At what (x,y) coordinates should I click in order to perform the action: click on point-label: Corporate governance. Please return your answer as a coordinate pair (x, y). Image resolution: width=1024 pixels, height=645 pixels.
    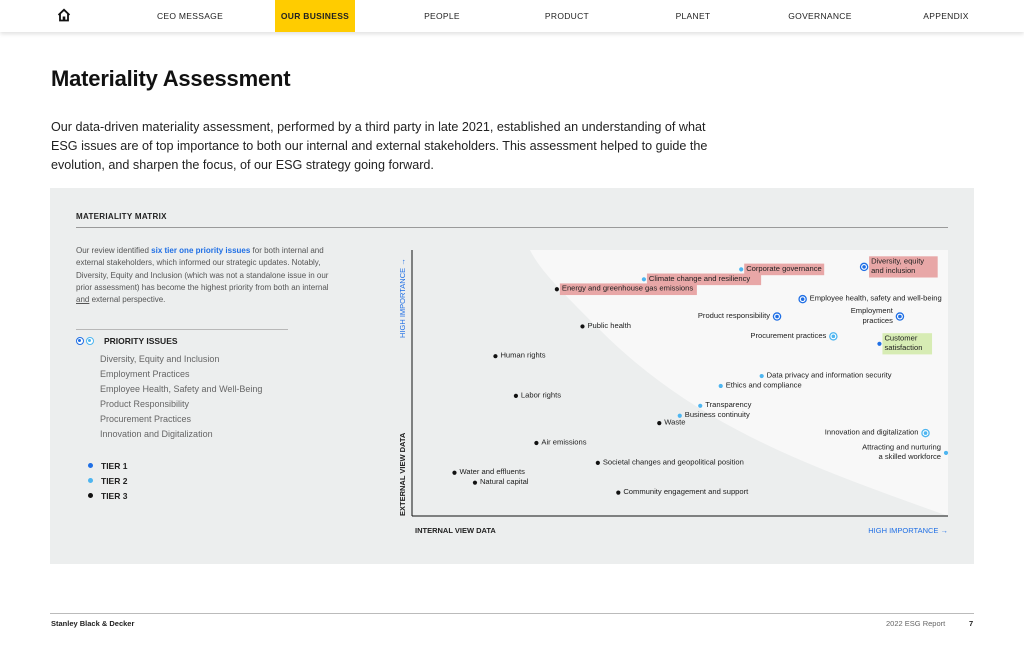
    Looking at the image, I should click on (784, 268).